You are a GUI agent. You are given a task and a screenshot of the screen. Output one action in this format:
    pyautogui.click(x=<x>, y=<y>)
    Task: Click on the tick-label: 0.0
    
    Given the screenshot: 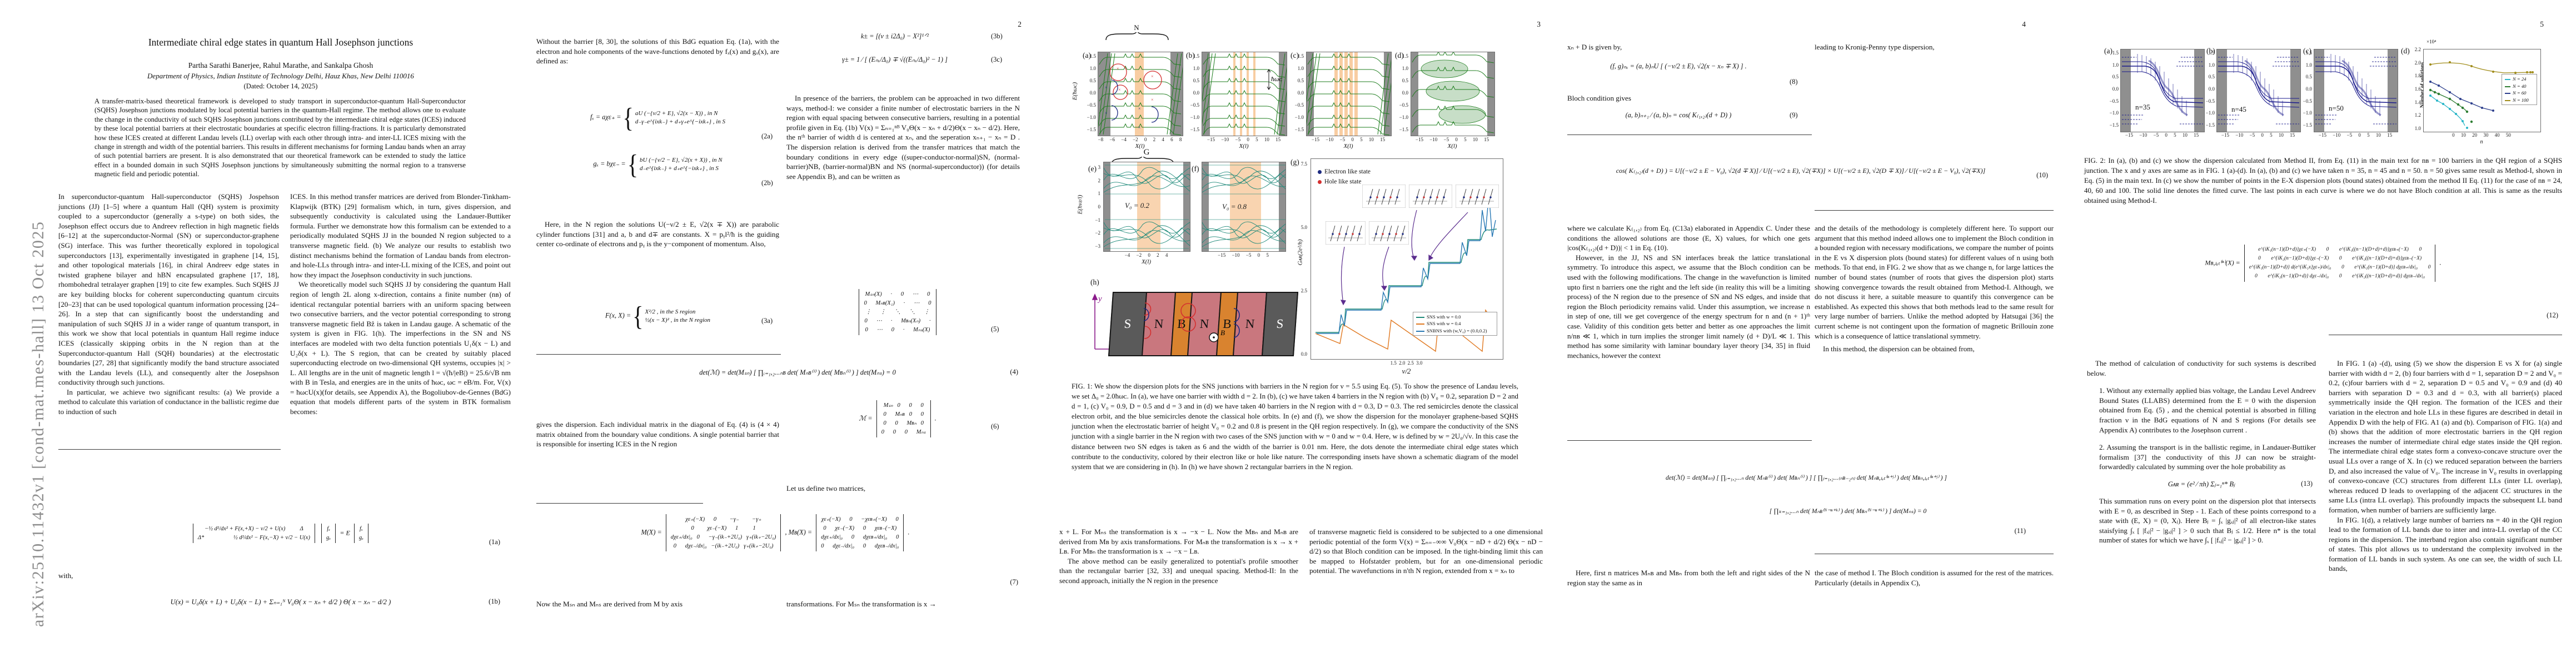 What is the action you would take?
    pyautogui.click(x=1196, y=93)
    